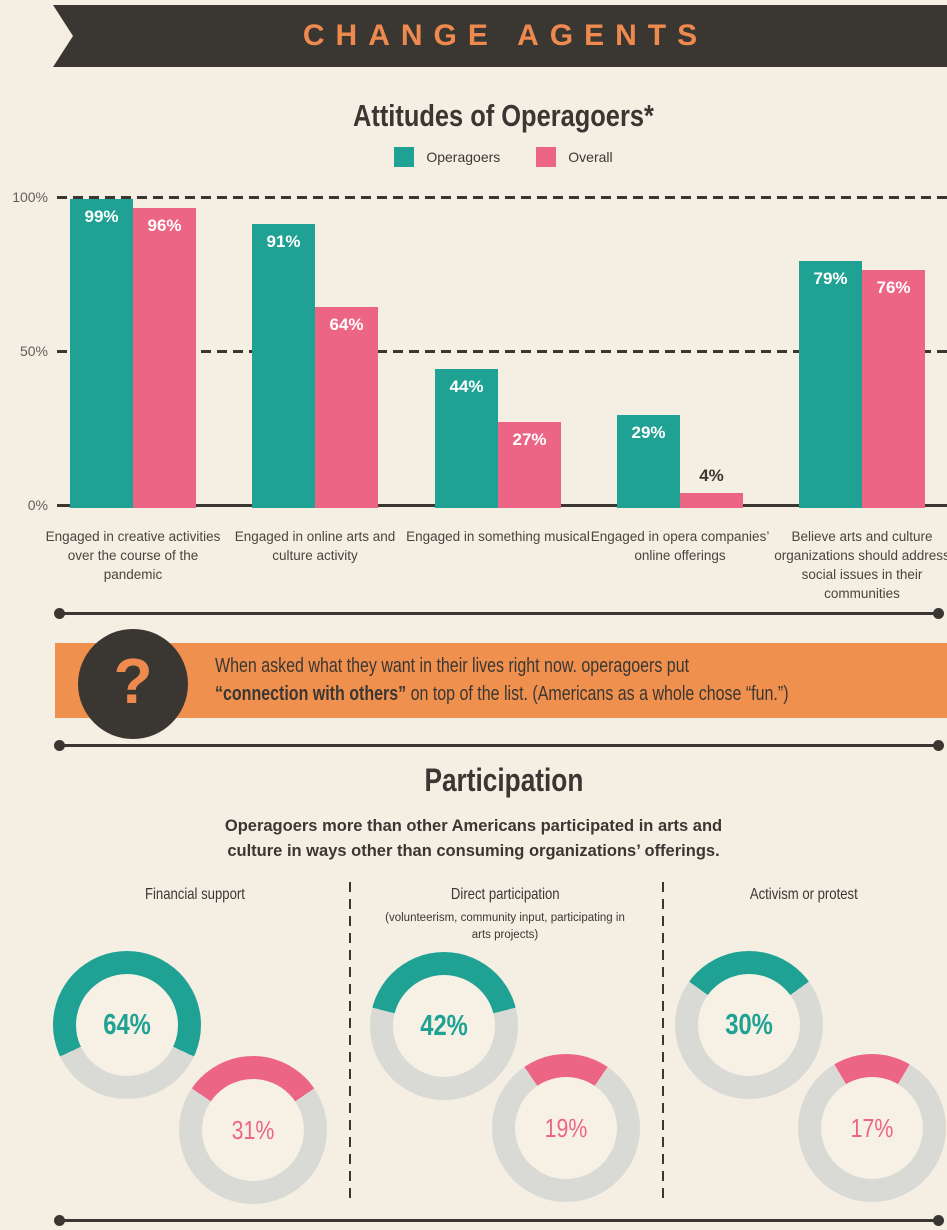  Describe the element at coordinates (893, 287) in the screenshot. I see `bar-value-label: 76%` at that location.